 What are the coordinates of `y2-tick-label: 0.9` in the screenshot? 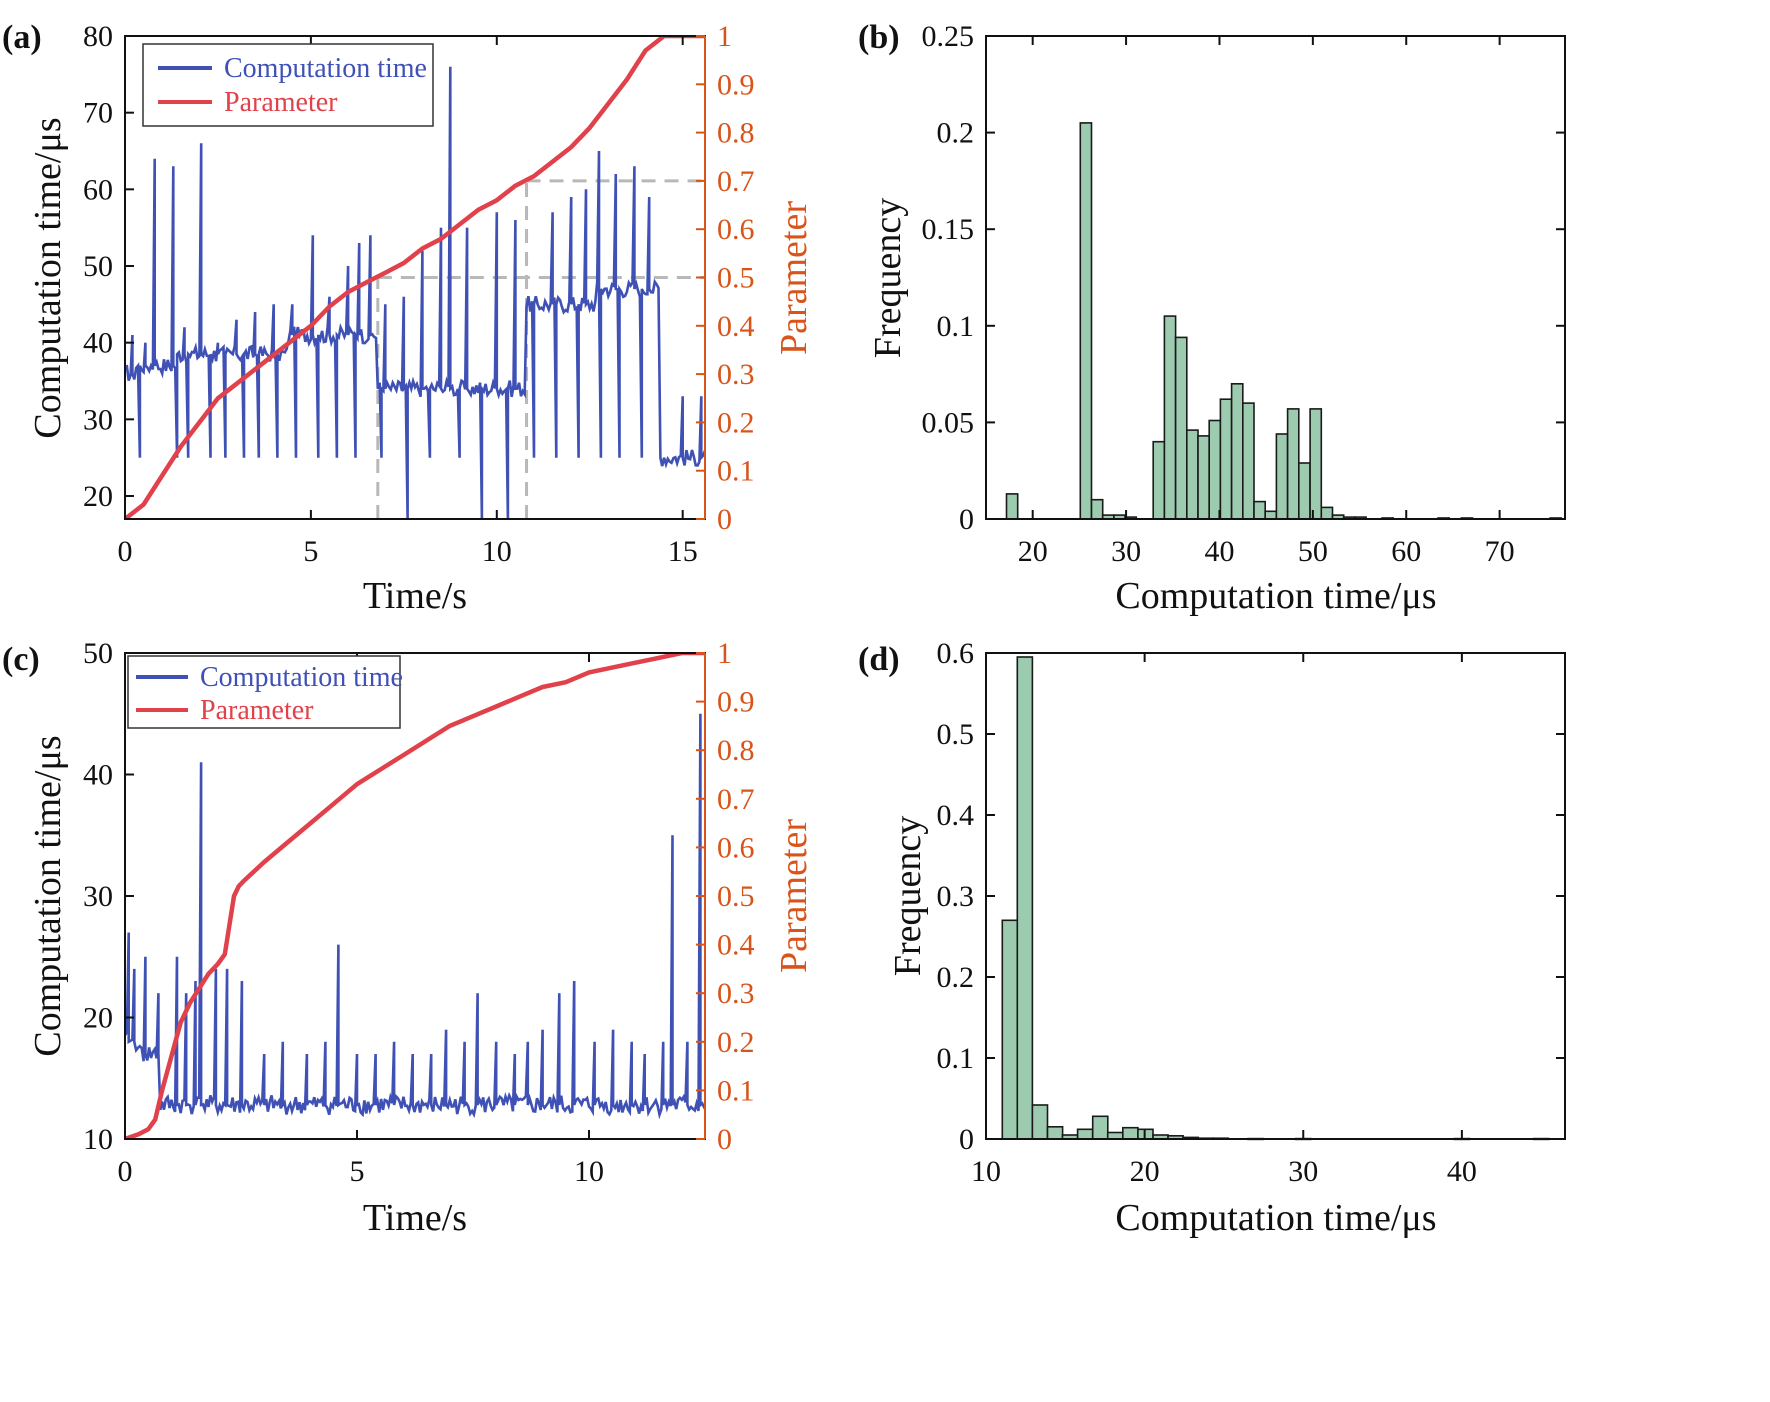 It's located at (736, 702).